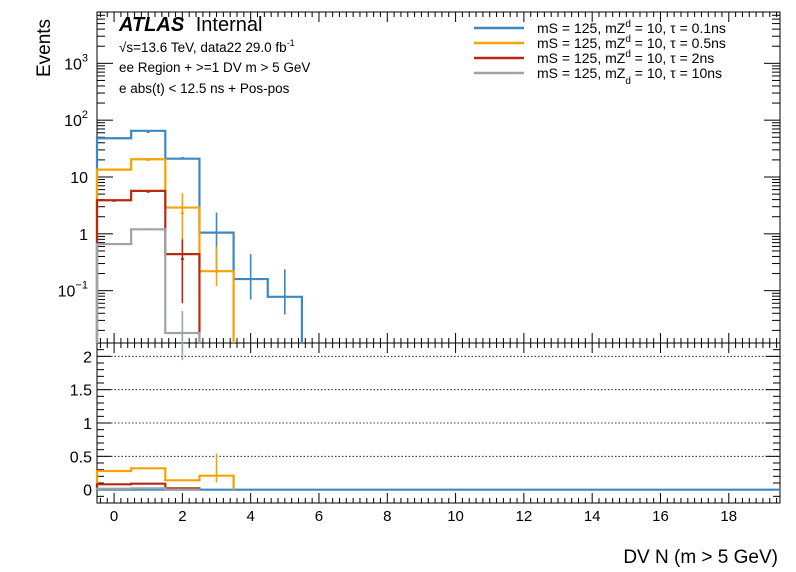 This screenshot has width=796, height=572. What do you see at coordinates (44, 48) in the screenshot?
I see `y-axis-title: Events` at bounding box center [44, 48].